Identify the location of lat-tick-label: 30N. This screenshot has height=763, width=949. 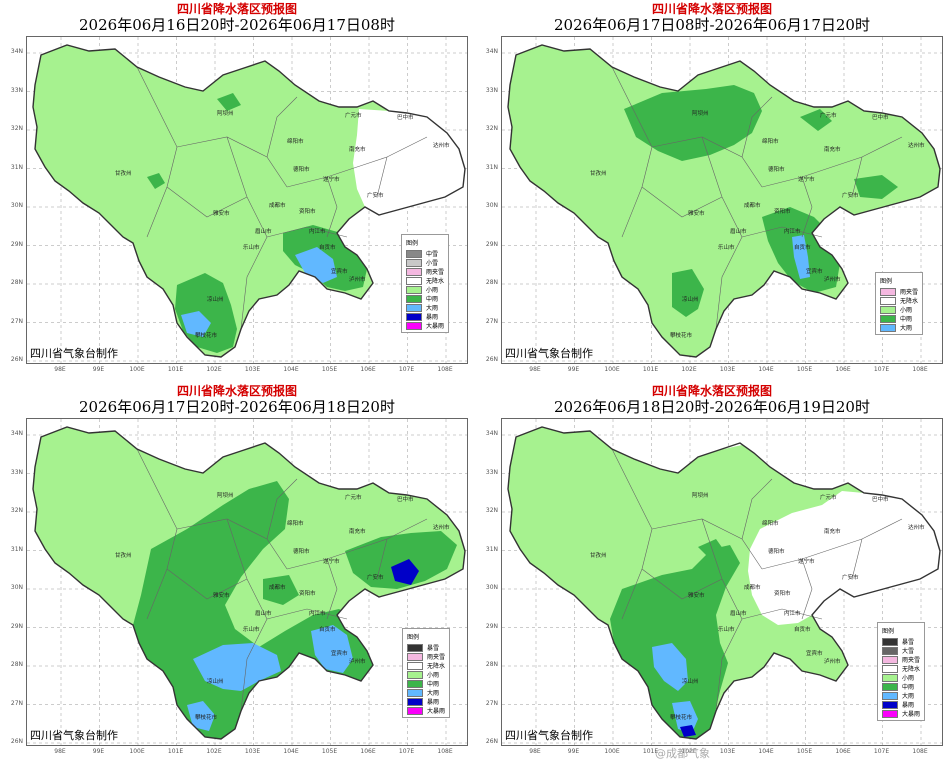
(16, 205).